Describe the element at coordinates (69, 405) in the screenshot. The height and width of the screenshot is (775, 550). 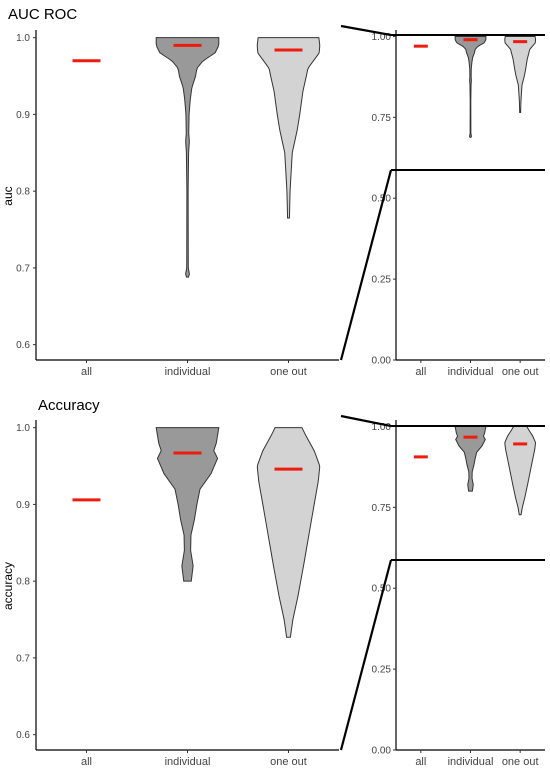
I see `panel-title: Accuracy` at that location.